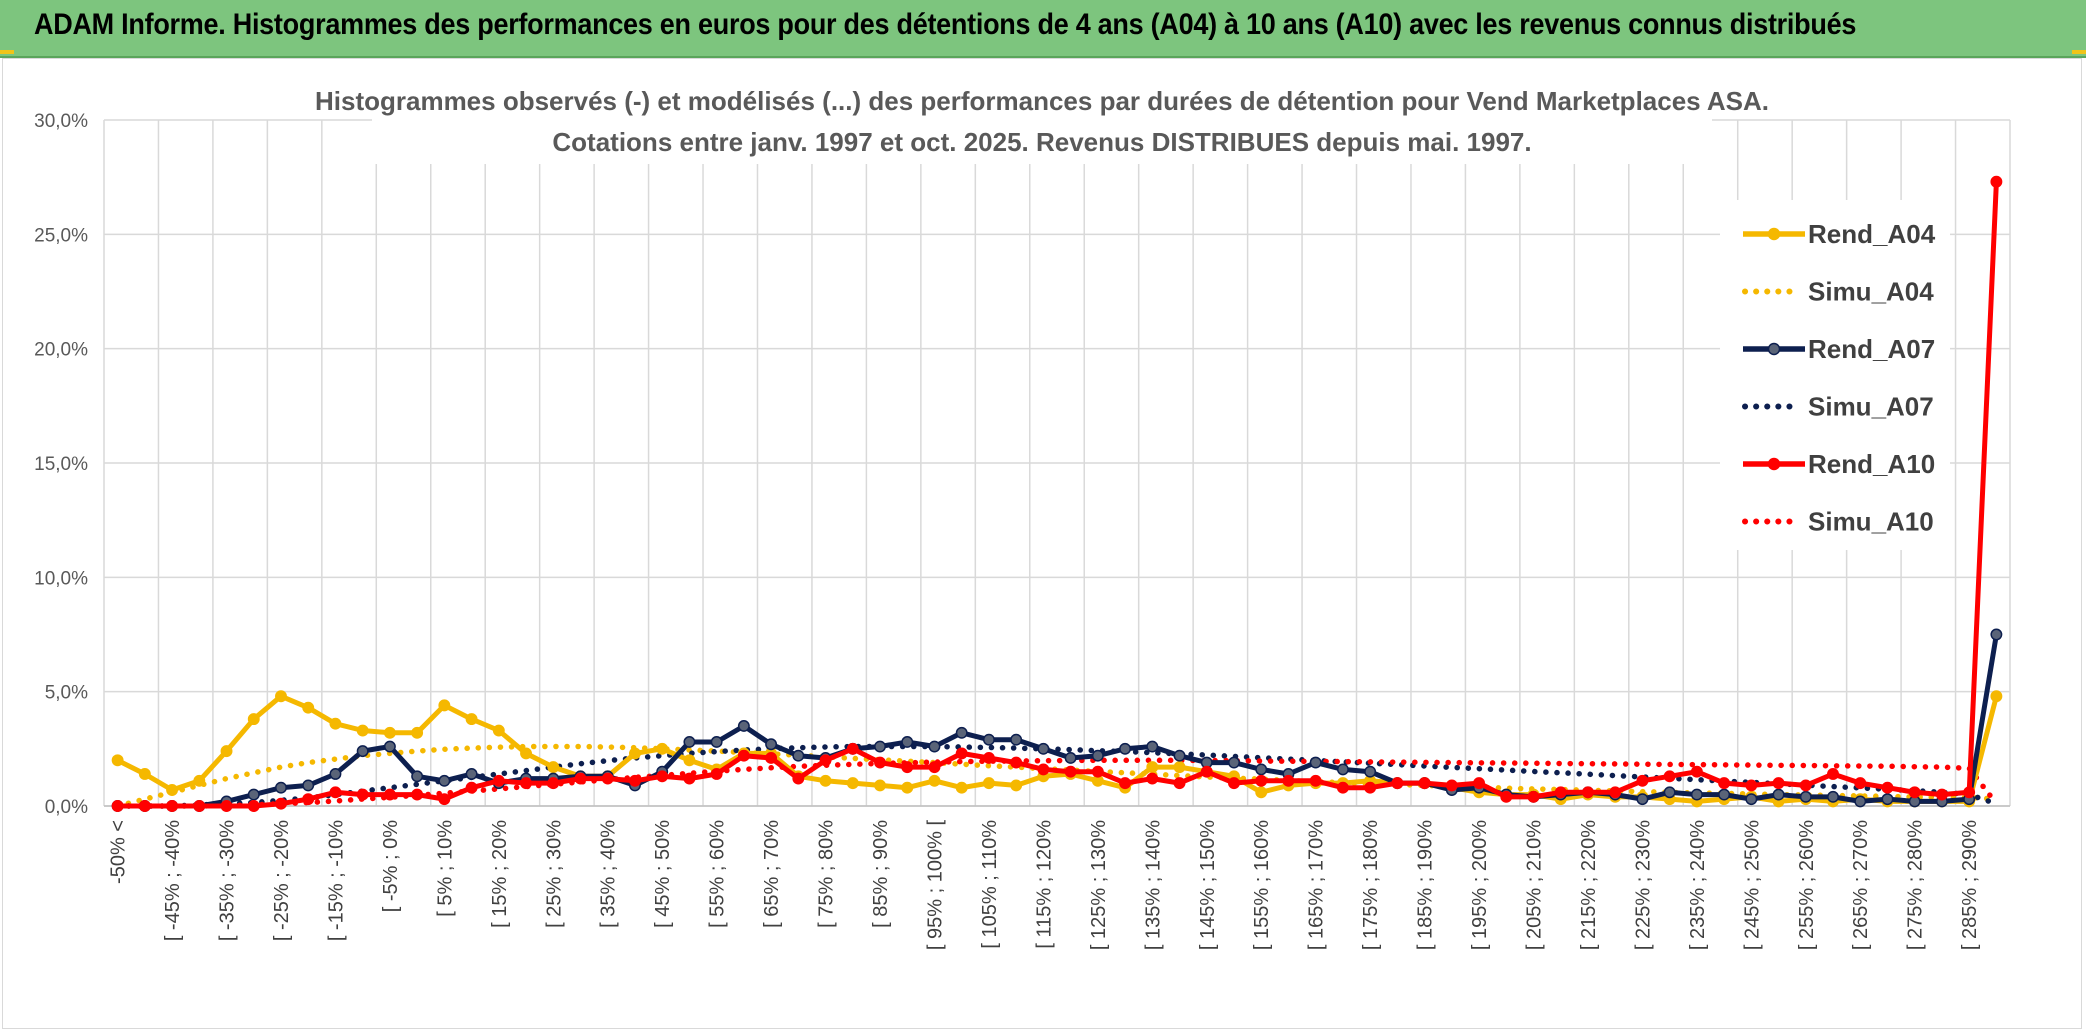 The height and width of the screenshot is (1033, 2086). Describe the element at coordinates (66, 693) in the screenshot. I see `y-tick-label: 5,0%` at that location.